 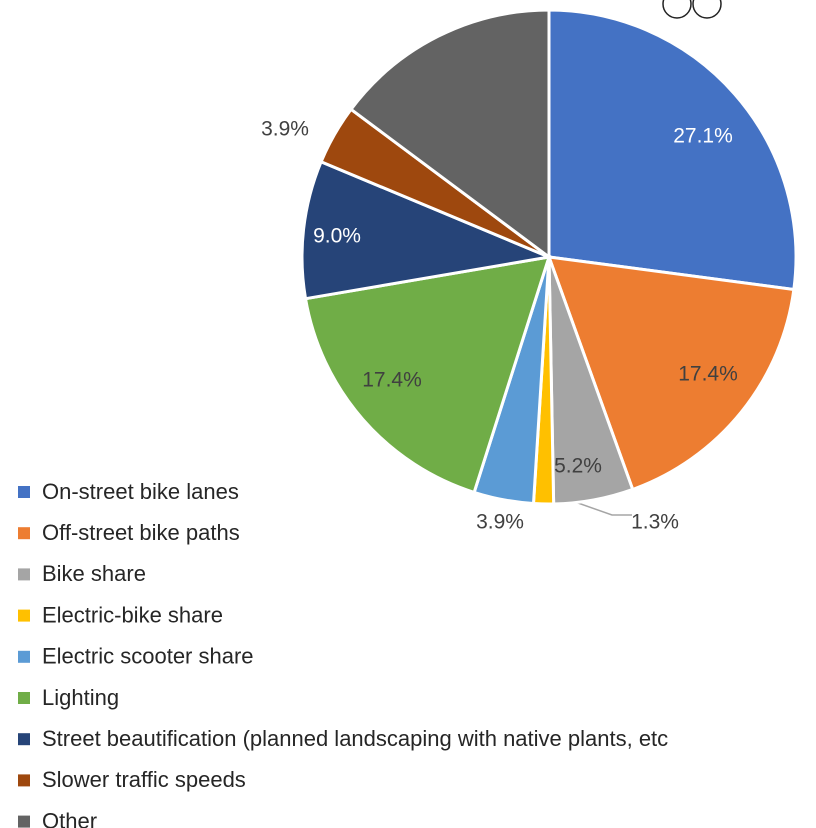 I want to click on legend-label: Lighting, so click(x=80, y=697).